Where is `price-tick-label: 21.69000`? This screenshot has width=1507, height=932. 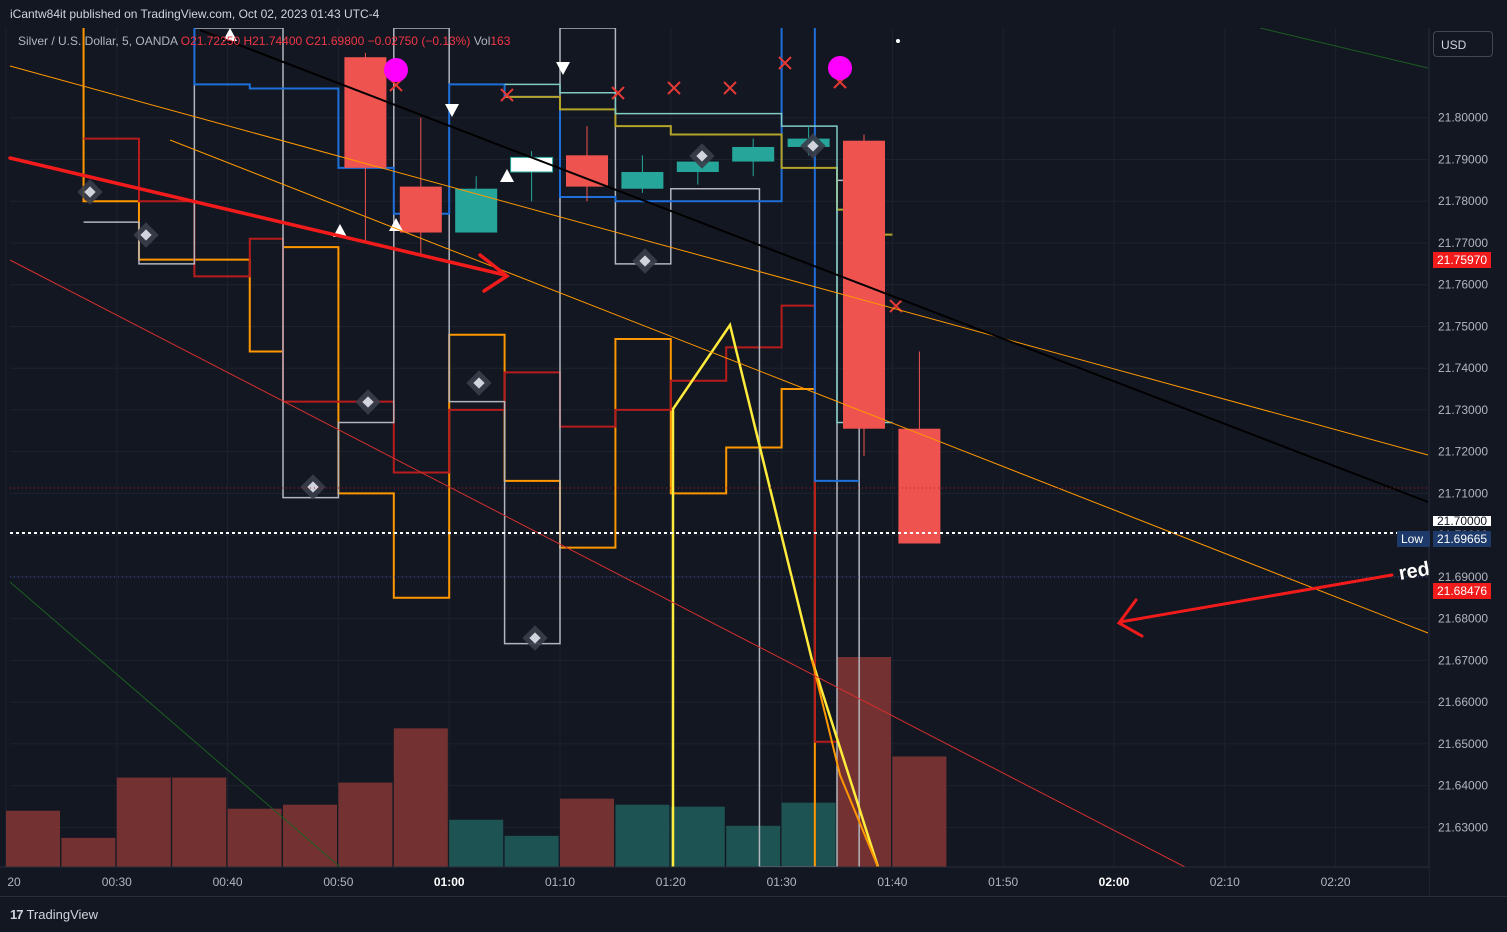
price-tick-label: 21.69000 is located at coordinates (1463, 577).